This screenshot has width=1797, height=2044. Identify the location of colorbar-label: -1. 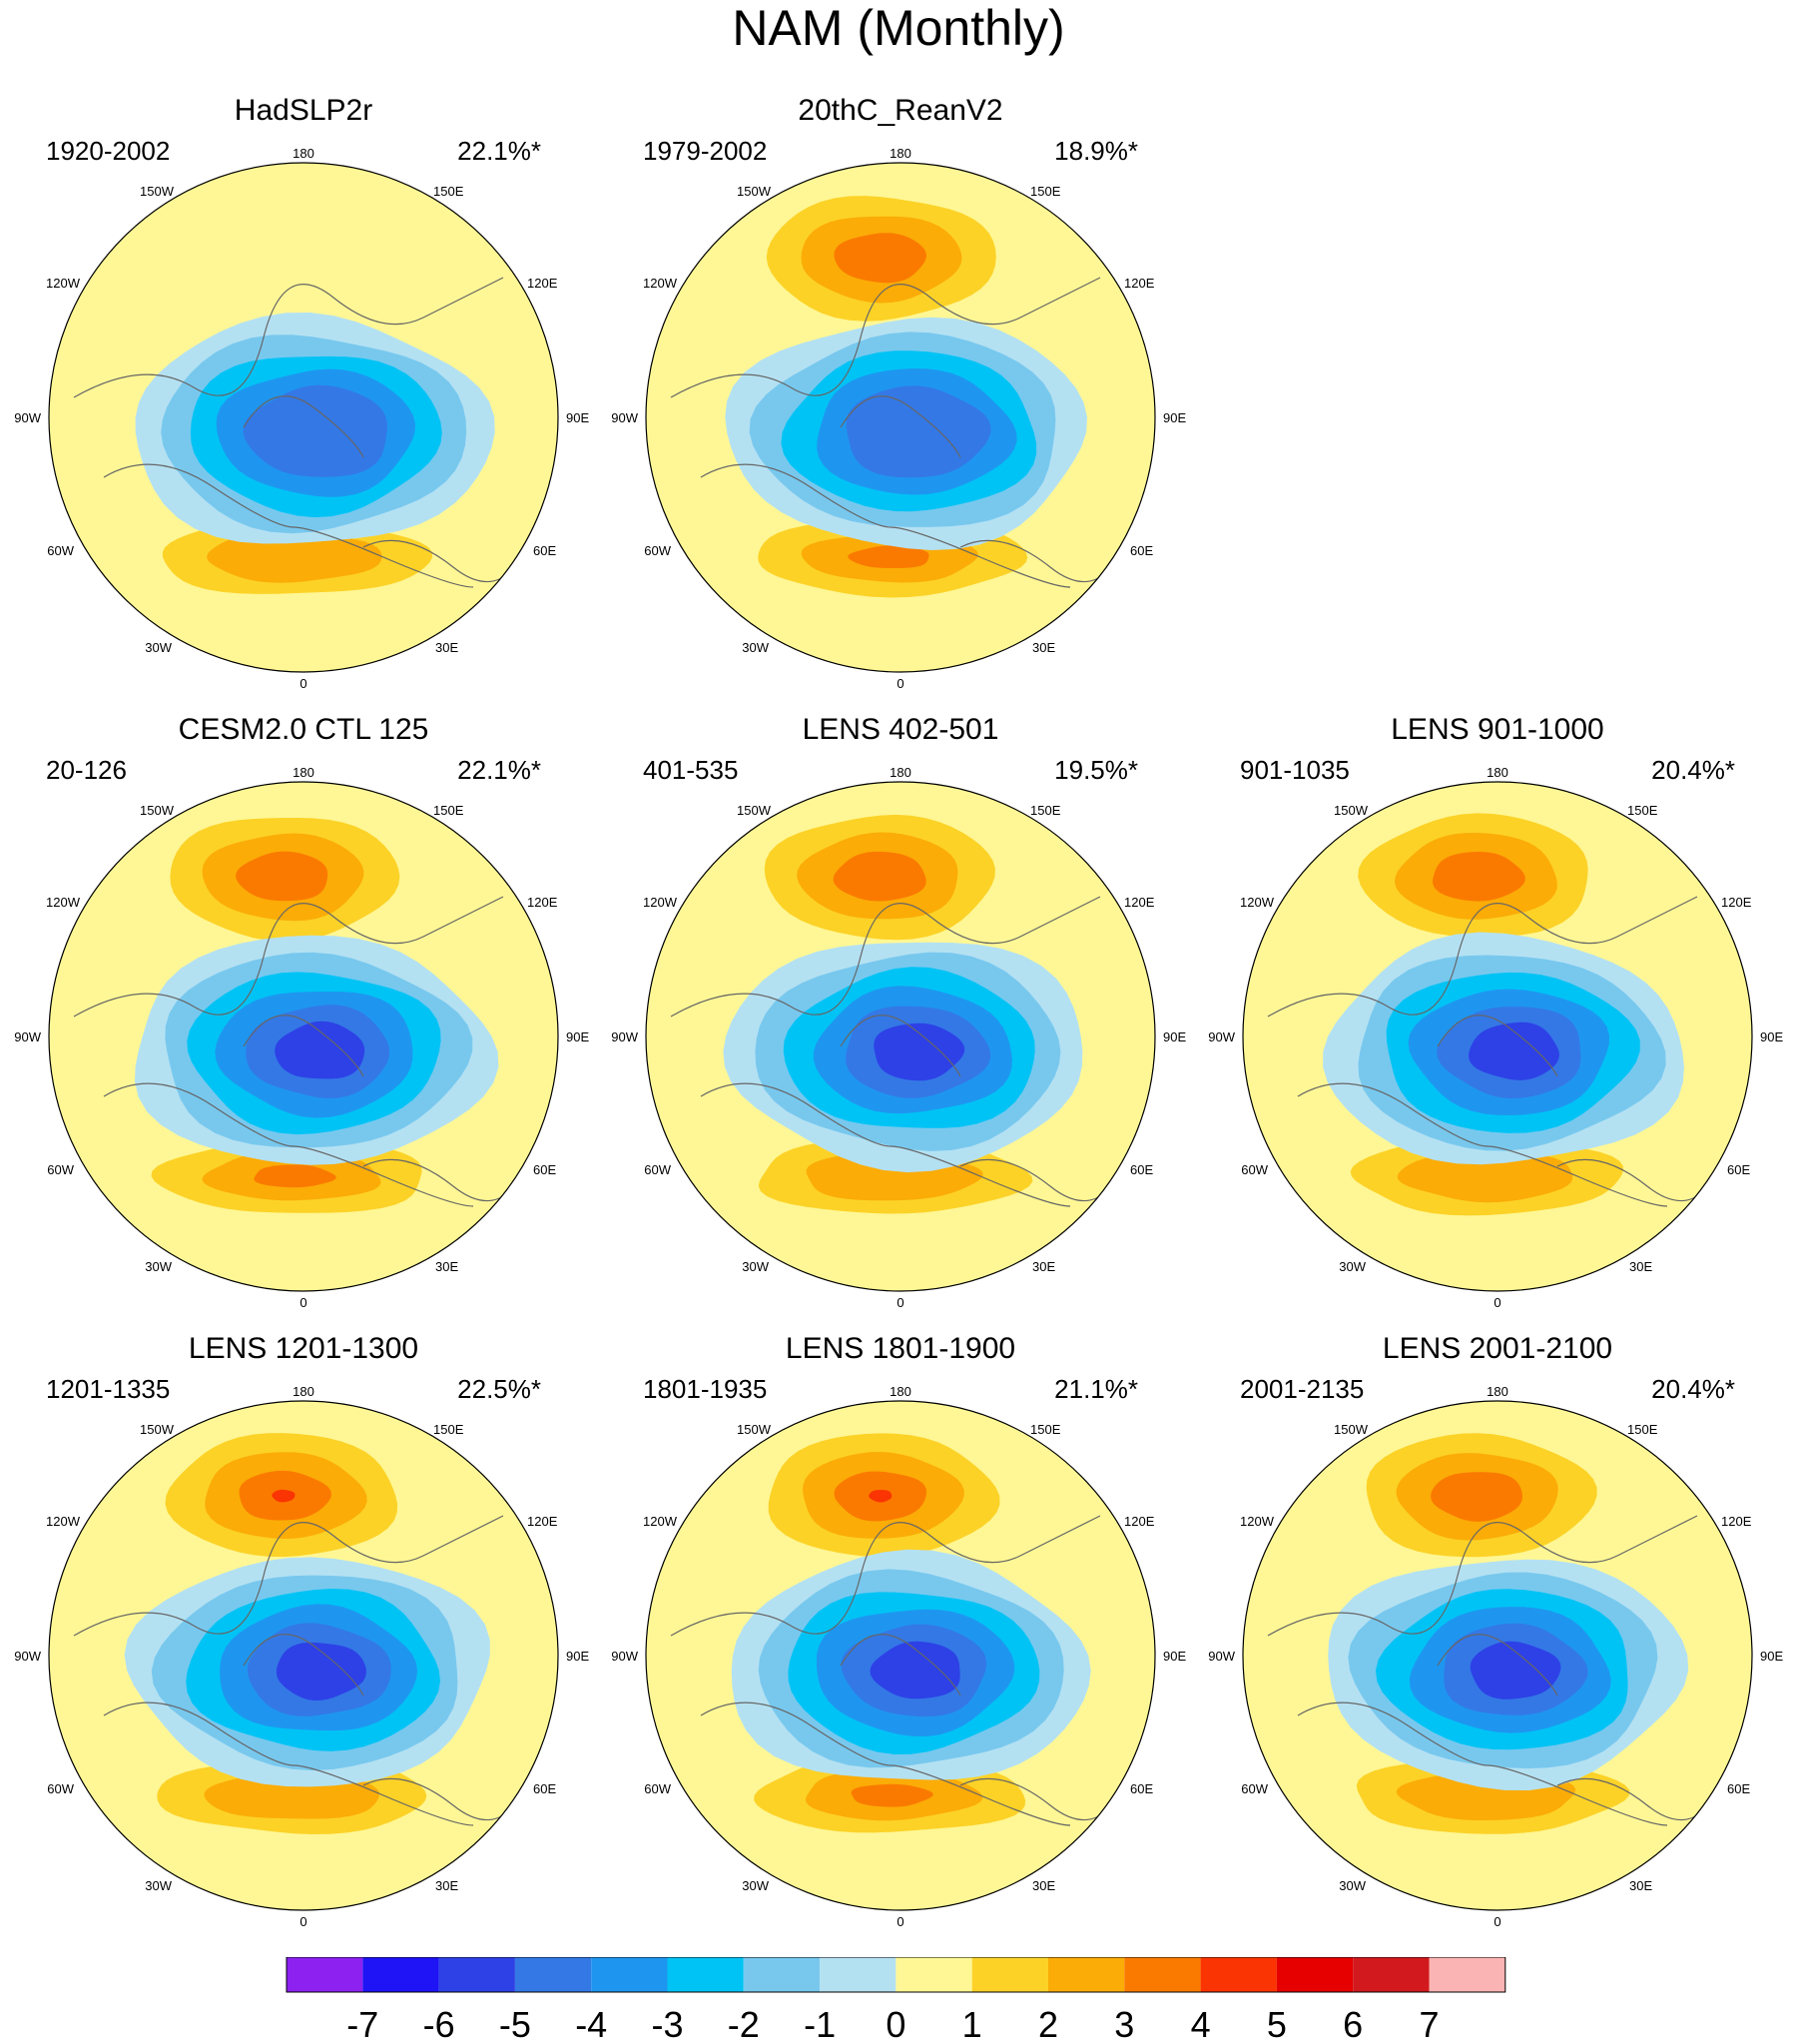
(820, 2024).